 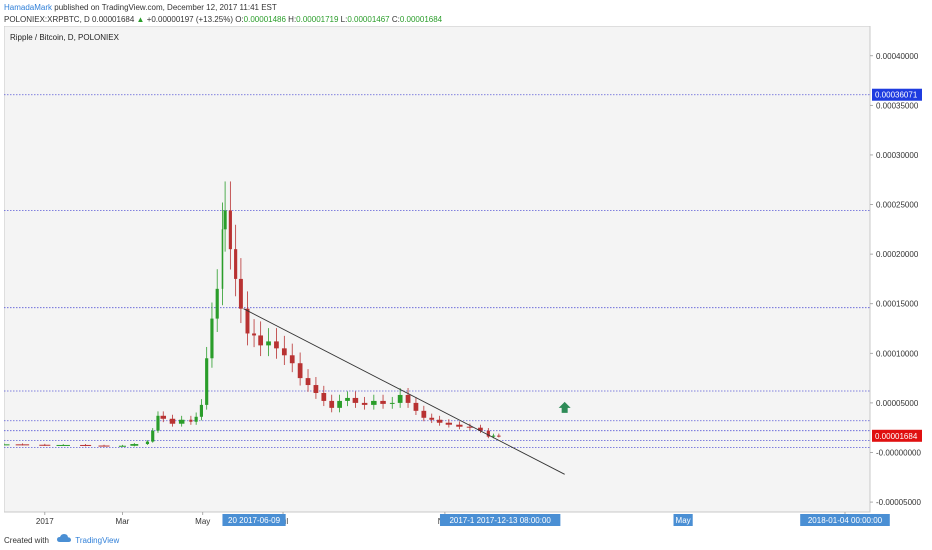 What do you see at coordinates (897, 304) in the screenshot?
I see `y-tick-label: 0.00015000` at bounding box center [897, 304].